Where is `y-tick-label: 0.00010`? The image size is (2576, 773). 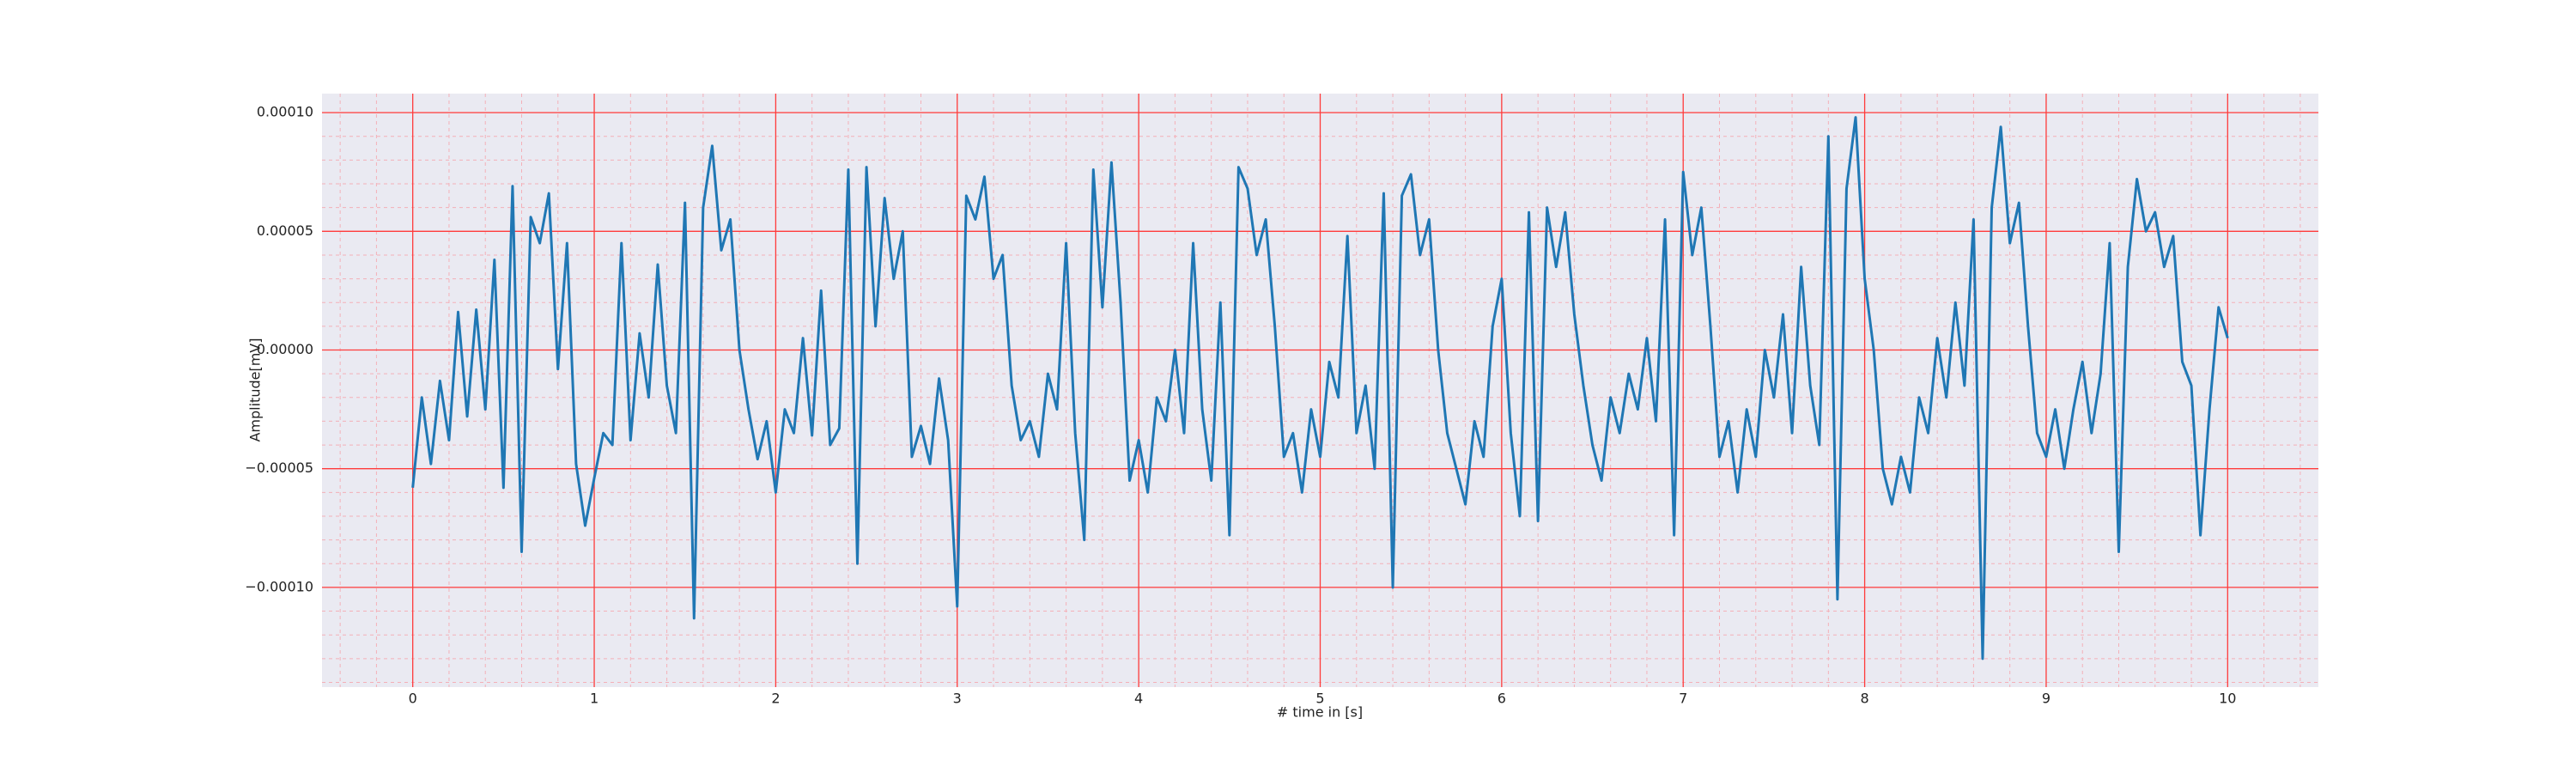 y-tick-label: 0.00010 is located at coordinates (285, 112).